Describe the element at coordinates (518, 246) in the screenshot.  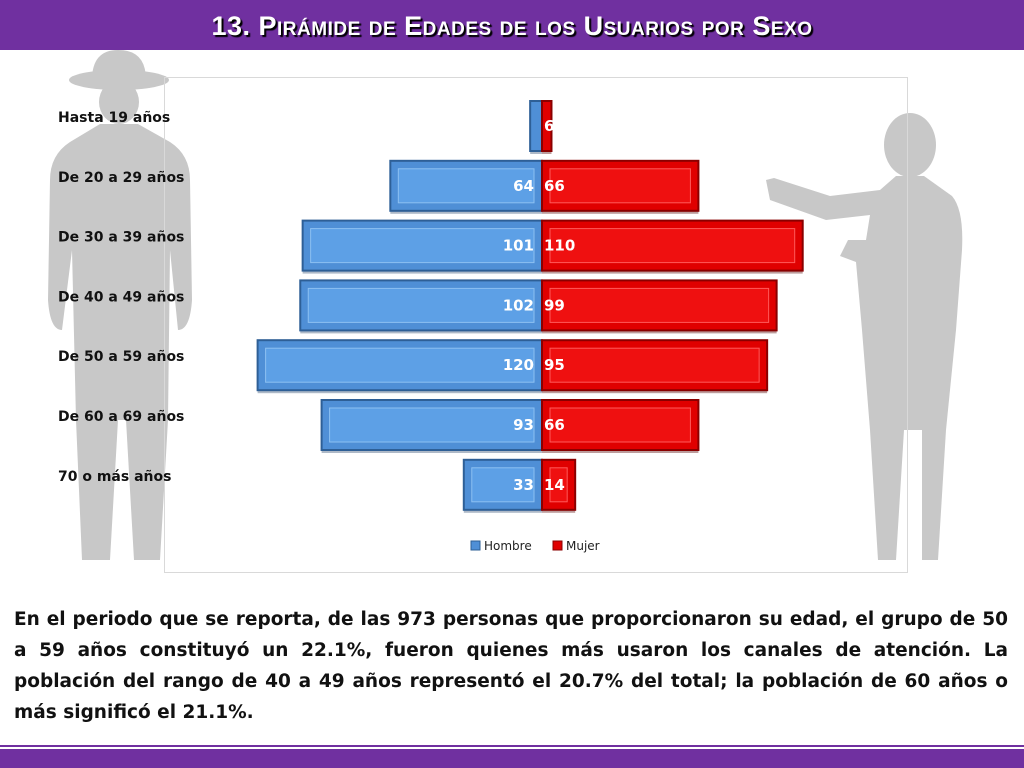
I see `value-label-hombre: 101` at that location.